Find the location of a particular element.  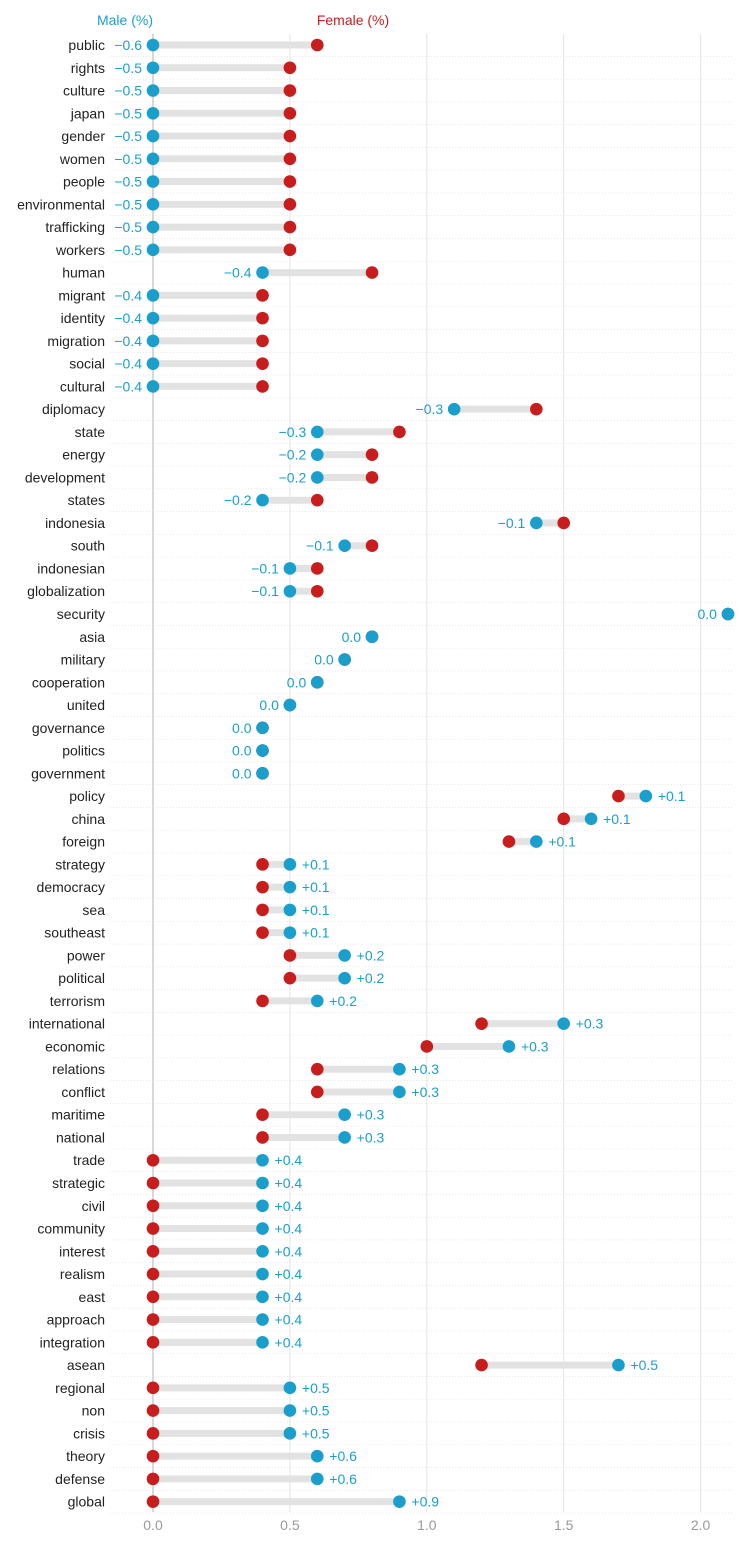

chart-row-policy: policy +0.1 is located at coordinates (401, 798).